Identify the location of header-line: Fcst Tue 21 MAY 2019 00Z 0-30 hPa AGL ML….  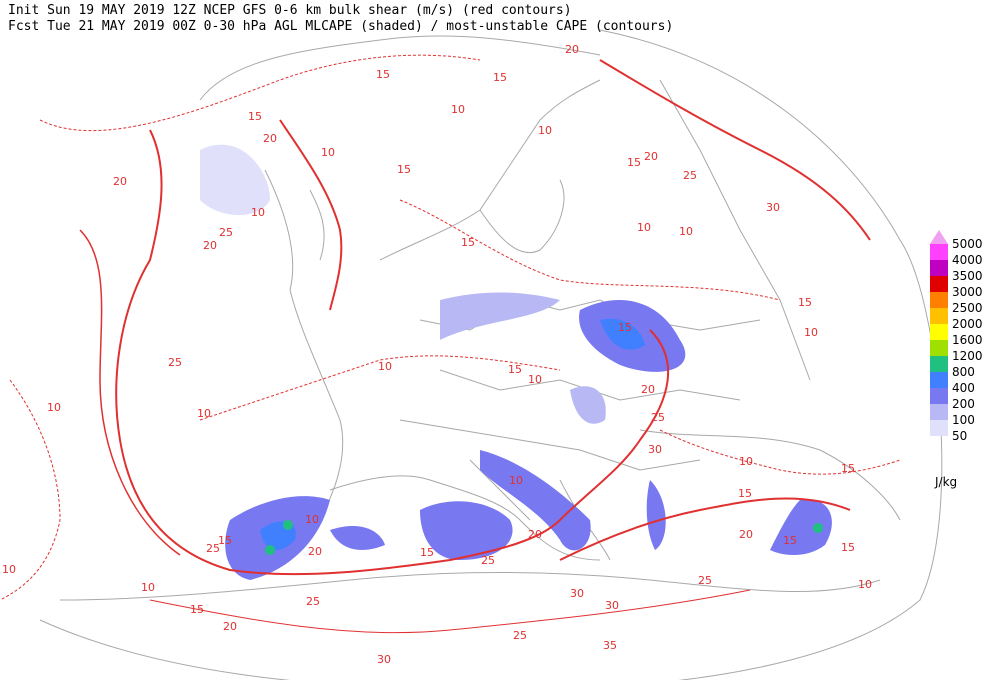
(340, 26).